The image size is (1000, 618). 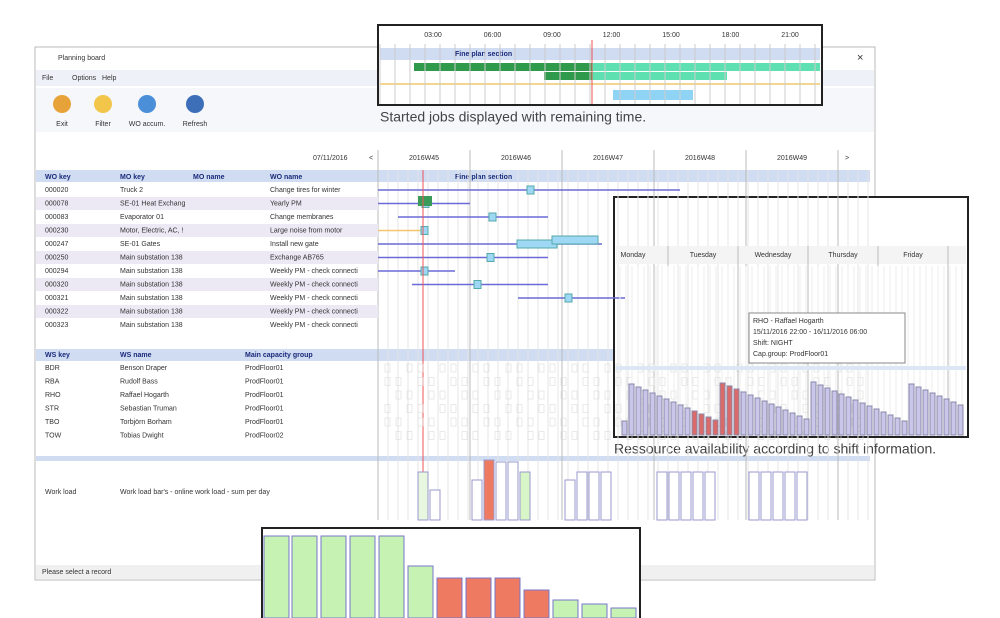 What do you see at coordinates (152, 203) in the screenshot?
I see `cell: SE-01 Heat Exchang` at bounding box center [152, 203].